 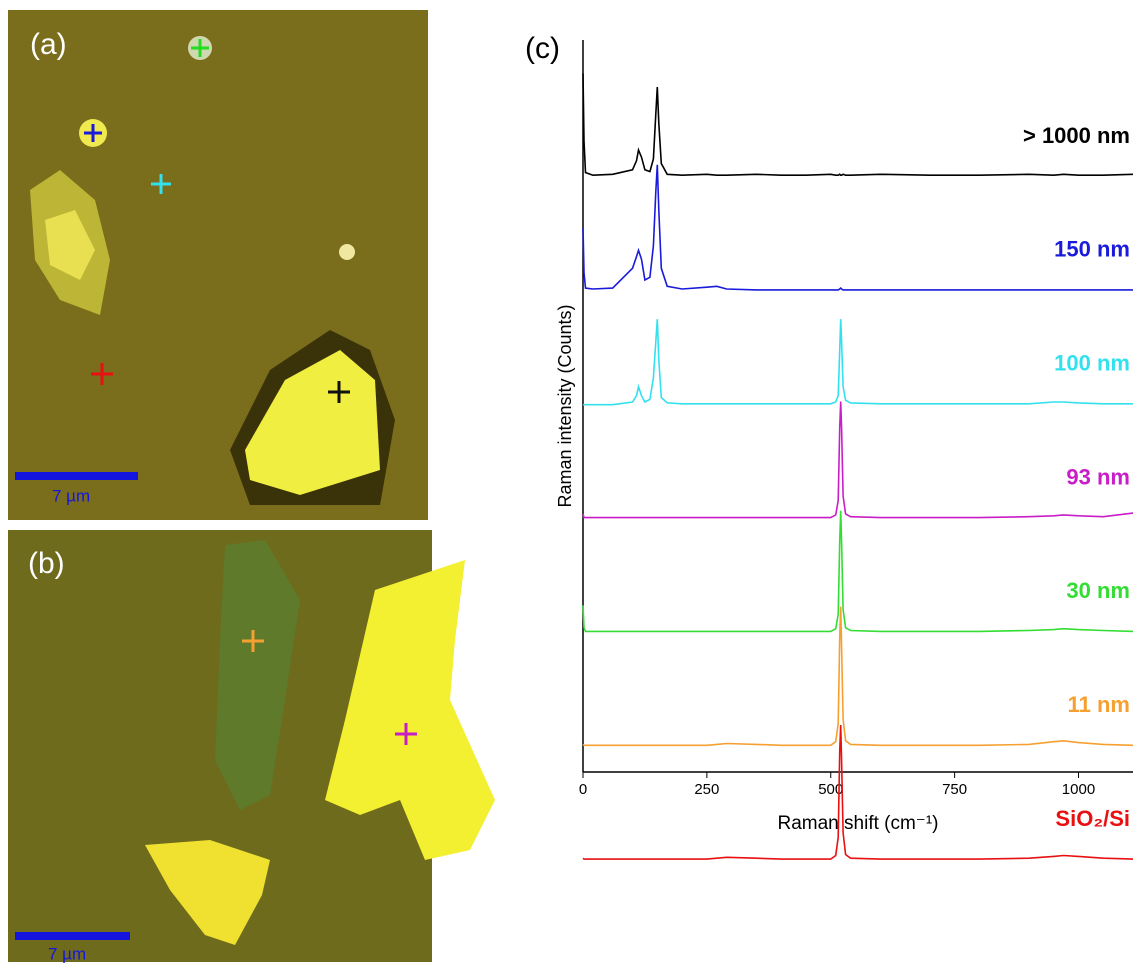 What do you see at coordinates (1076, 135) in the screenshot?
I see `legend-label: > 1000 nm` at bounding box center [1076, 135].